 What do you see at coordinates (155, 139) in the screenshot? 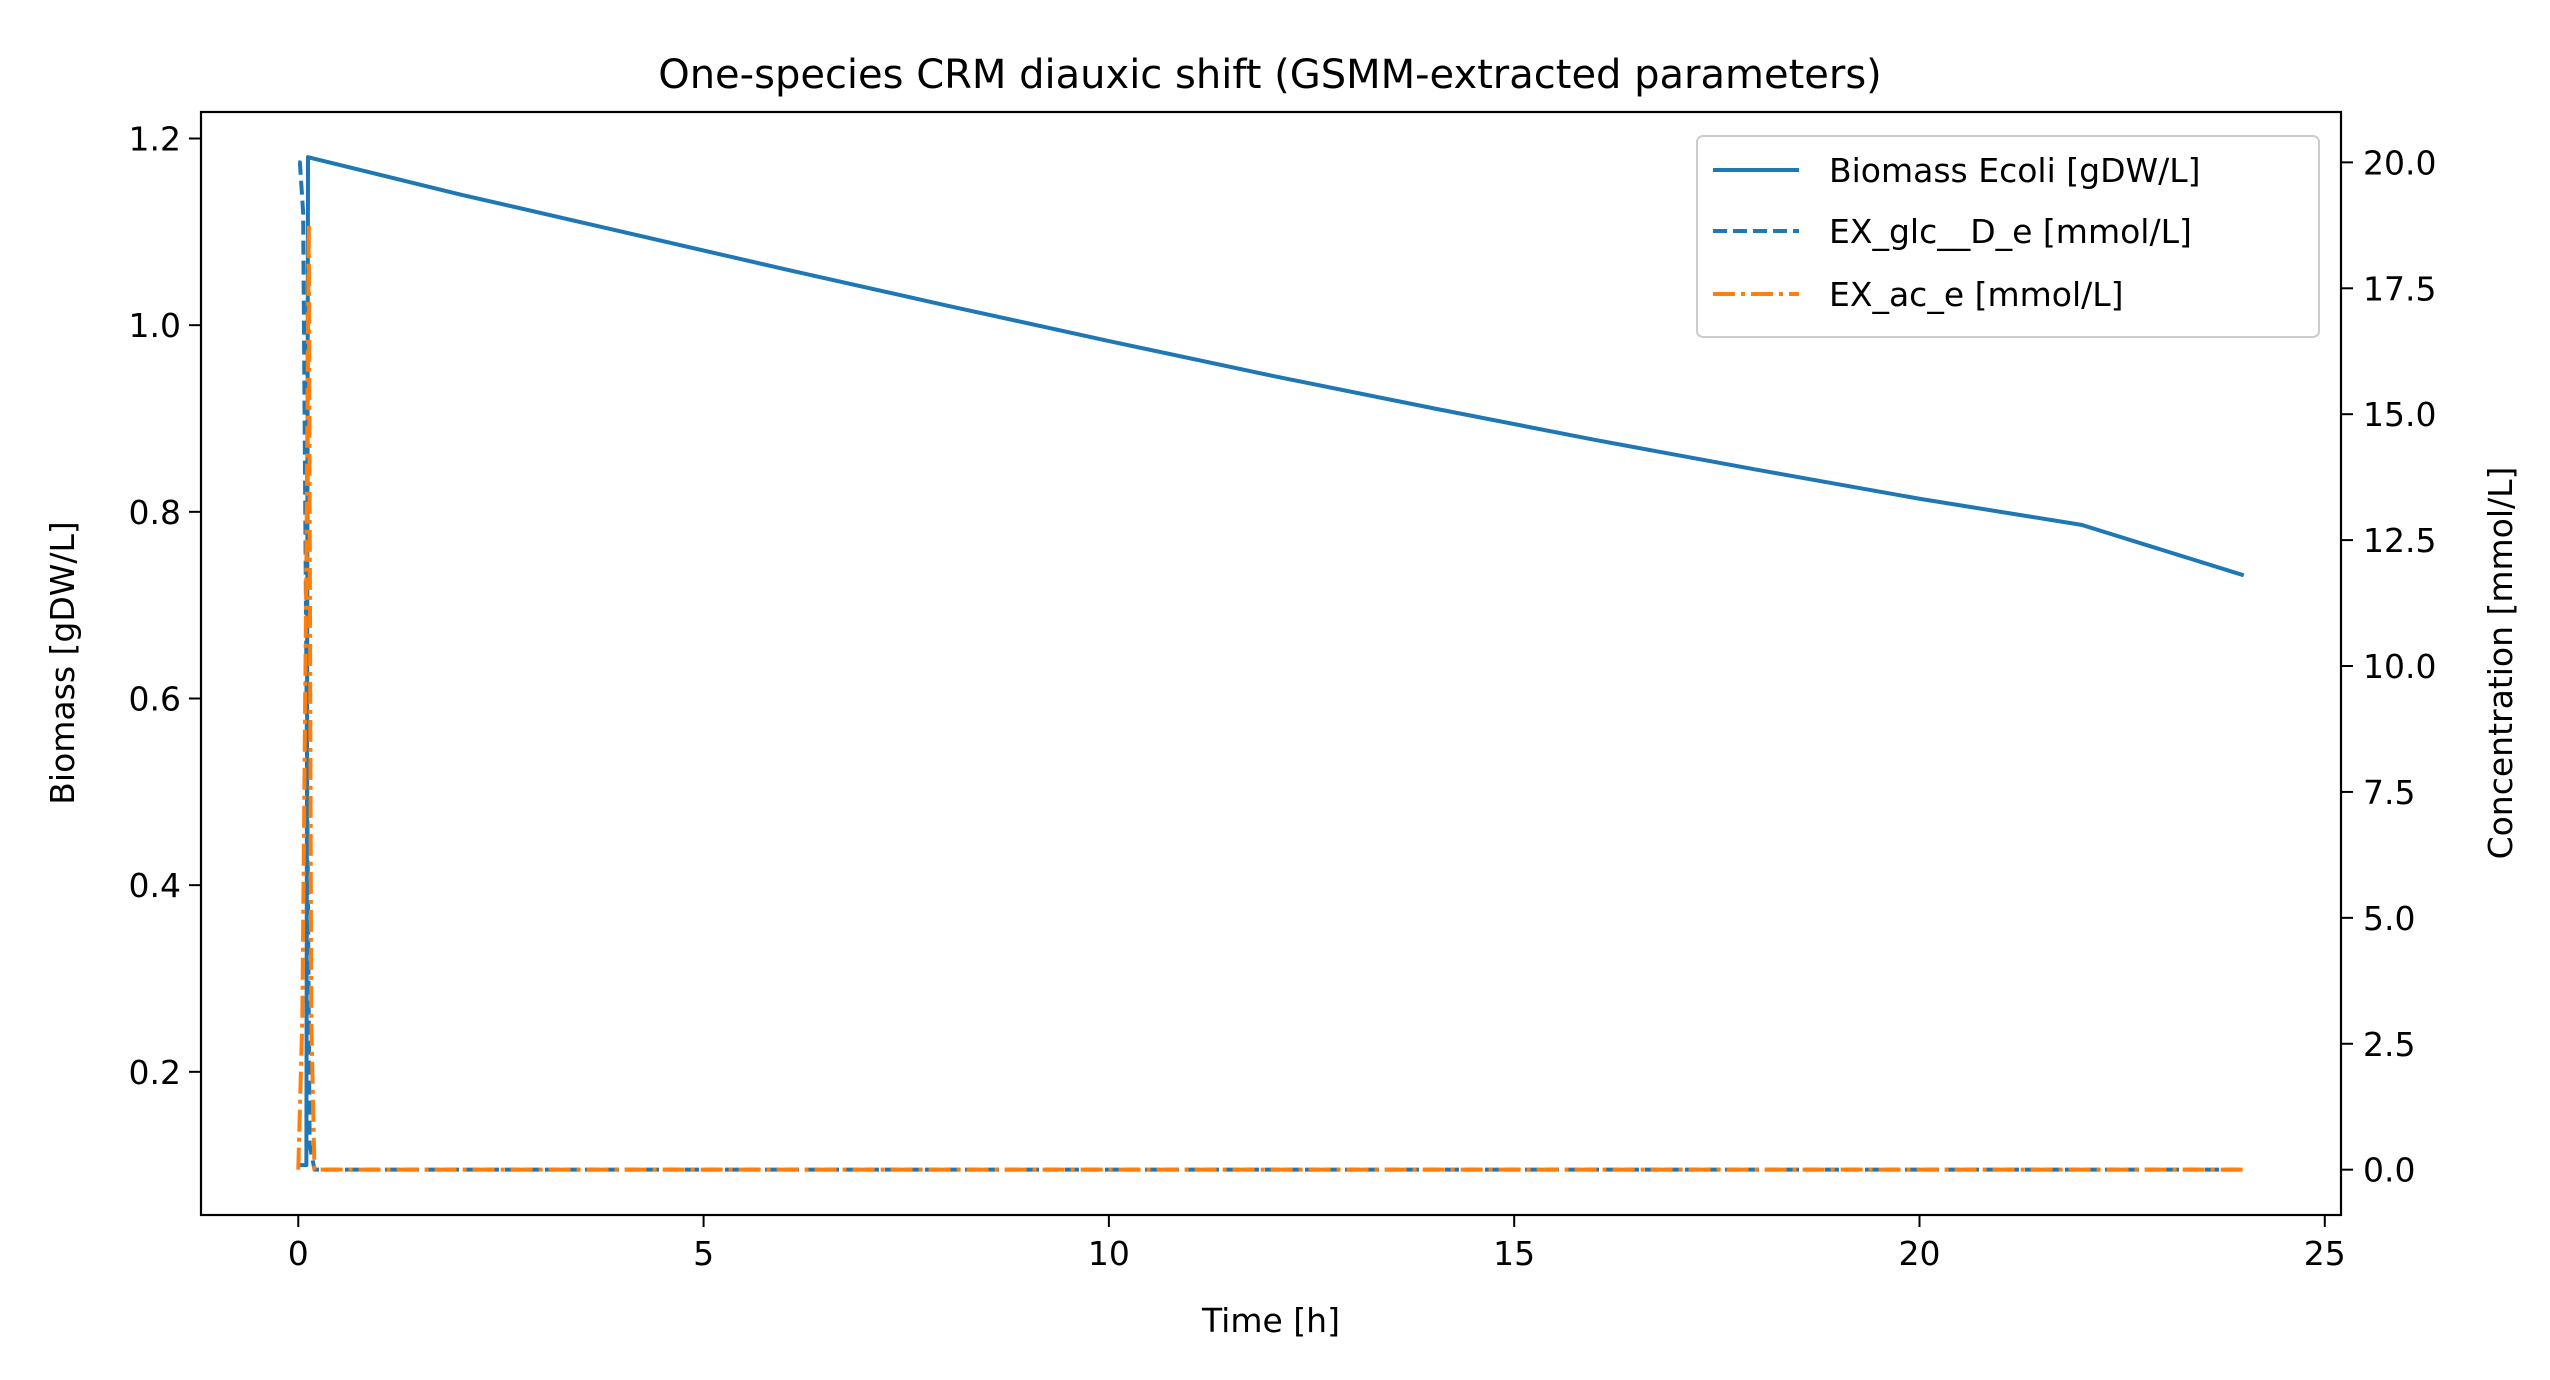
I see `y-left-tick-label: 1.2` at bounding box center [155, 139].